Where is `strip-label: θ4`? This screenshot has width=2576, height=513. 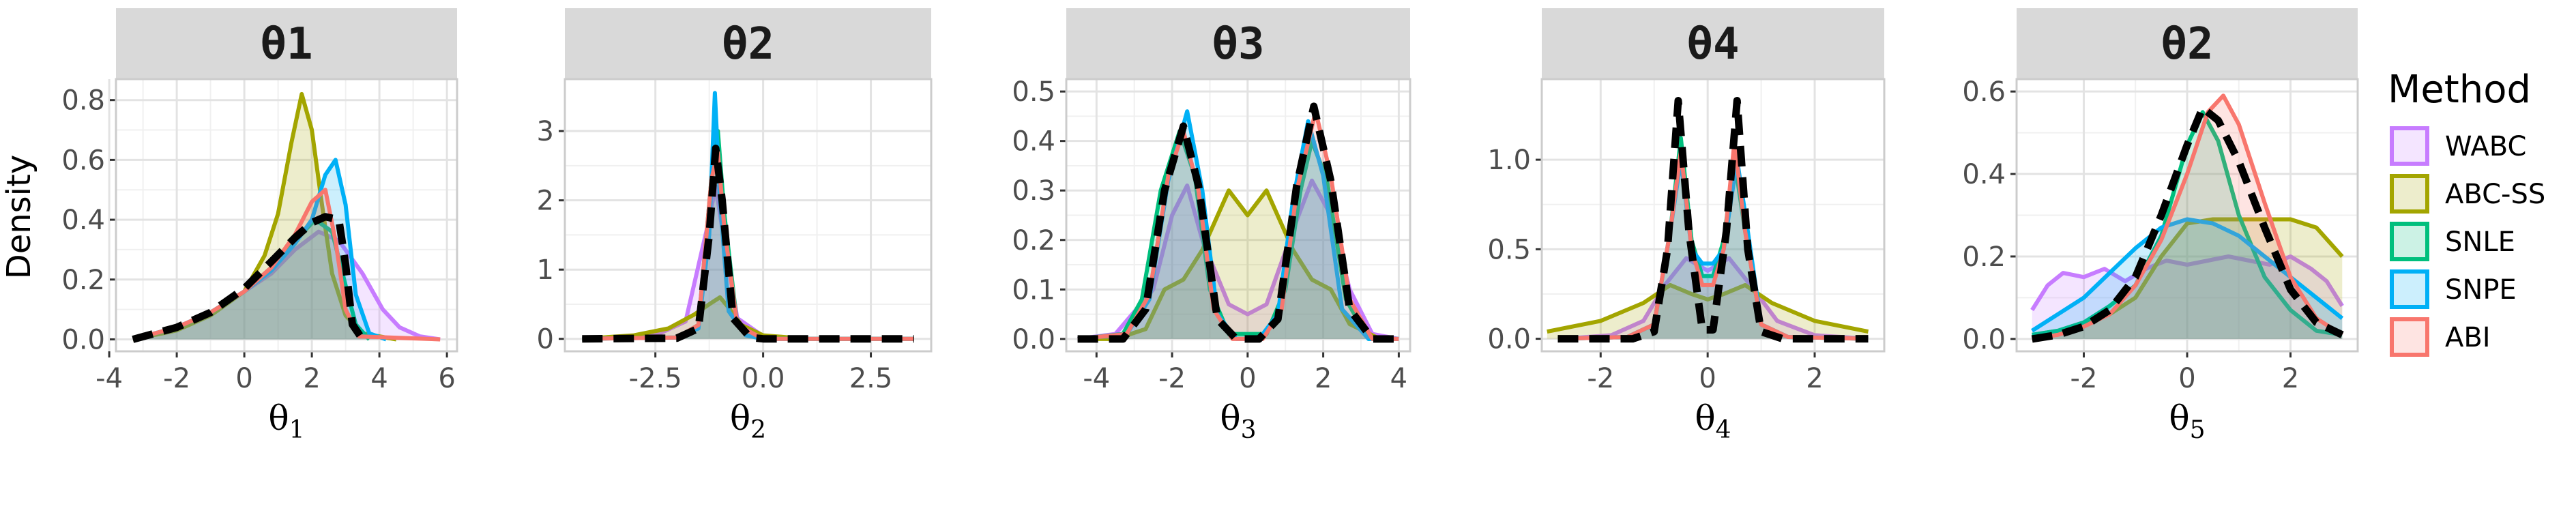 strip-label: θ4 is located at coordinates (1712, 44).